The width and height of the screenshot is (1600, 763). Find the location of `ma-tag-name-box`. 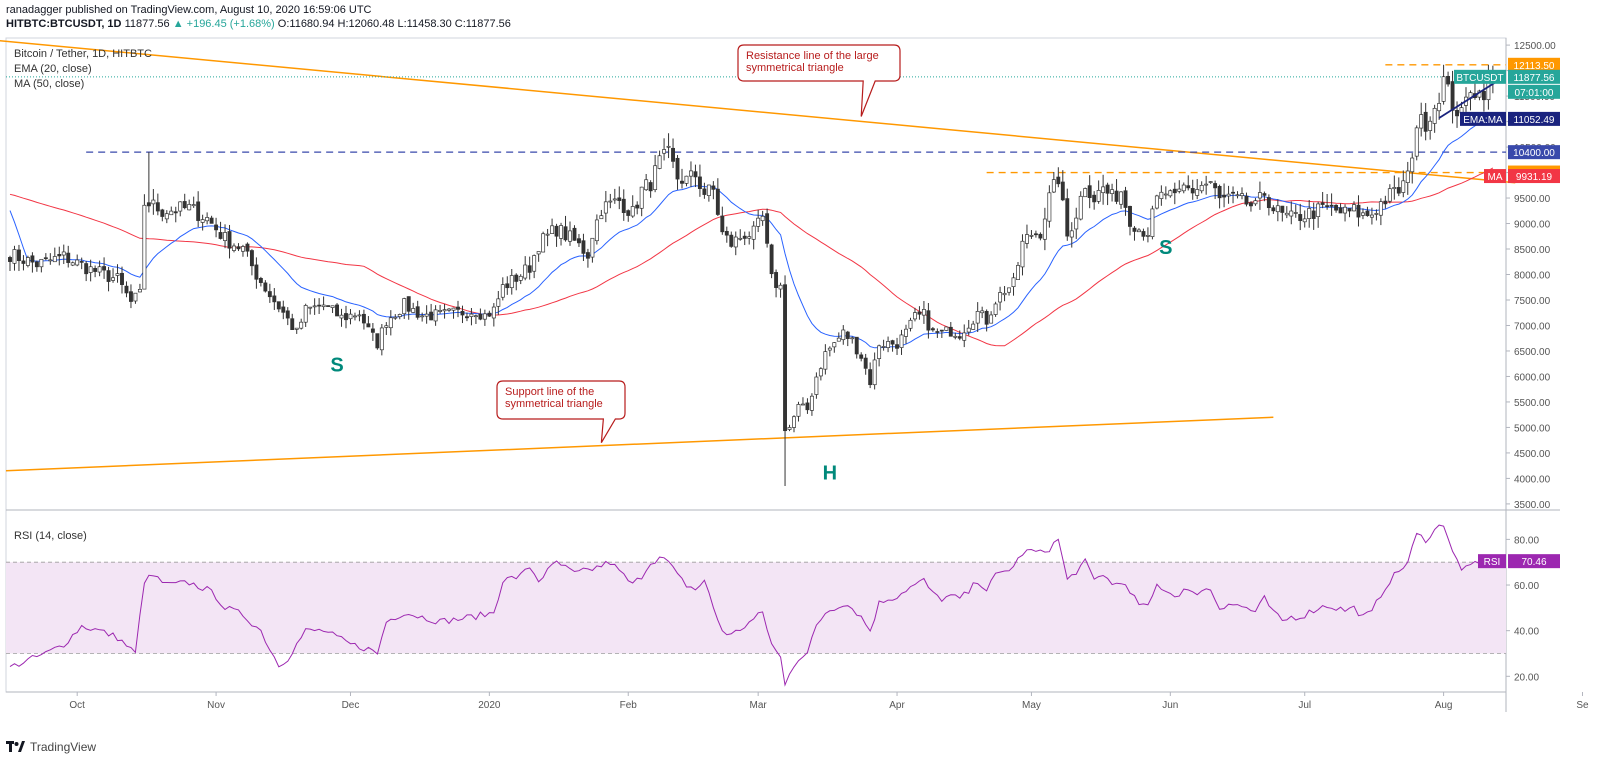

ma-tag-name-box is located at coordinates (1495, 176).